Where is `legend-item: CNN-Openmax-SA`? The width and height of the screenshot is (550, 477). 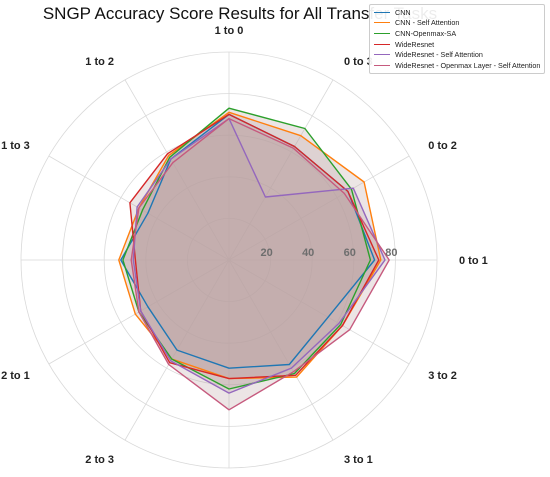
legend-item: CNN-Openmax-SA is located at coordinates (457, 33).